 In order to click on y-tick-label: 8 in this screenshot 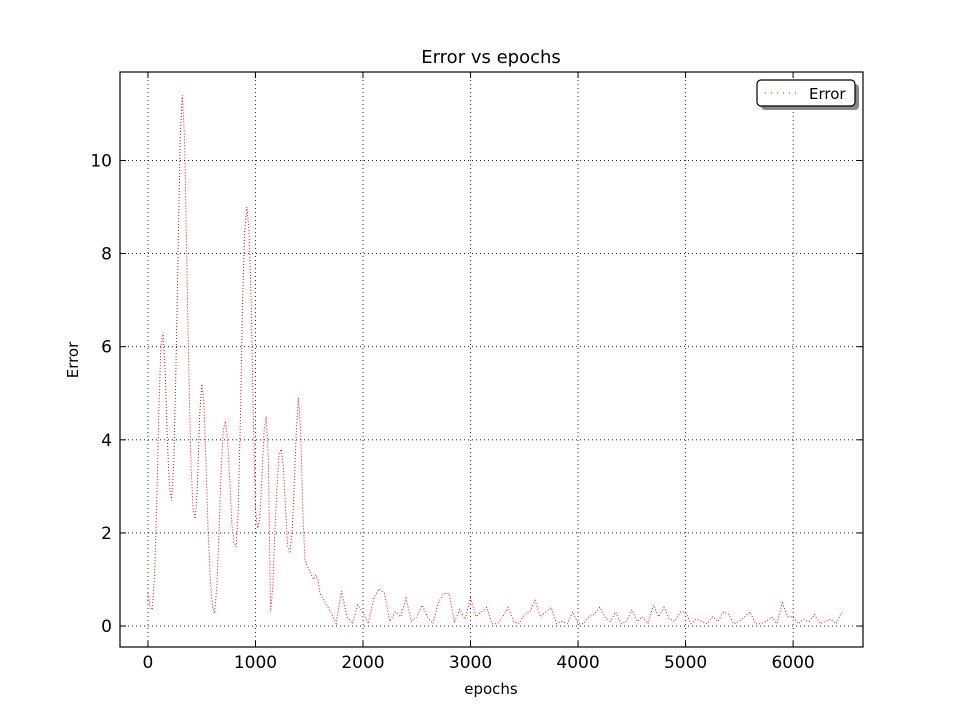, I will do `click(106, 255)`.